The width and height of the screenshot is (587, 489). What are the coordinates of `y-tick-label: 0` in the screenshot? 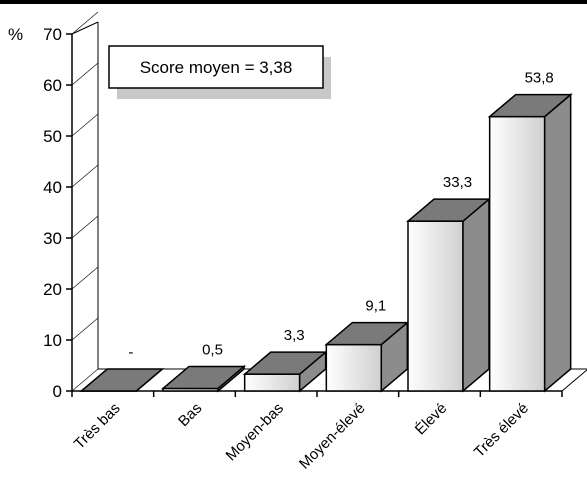 It's located at (57, 391).